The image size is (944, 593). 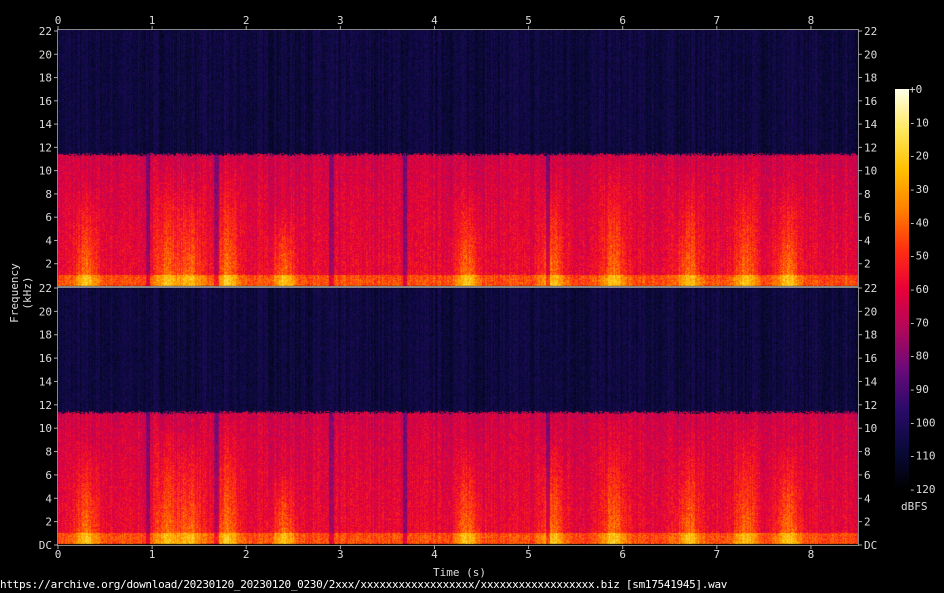 I want to click on y-tick-label-right-top: 6, so click(x=867, y=217).